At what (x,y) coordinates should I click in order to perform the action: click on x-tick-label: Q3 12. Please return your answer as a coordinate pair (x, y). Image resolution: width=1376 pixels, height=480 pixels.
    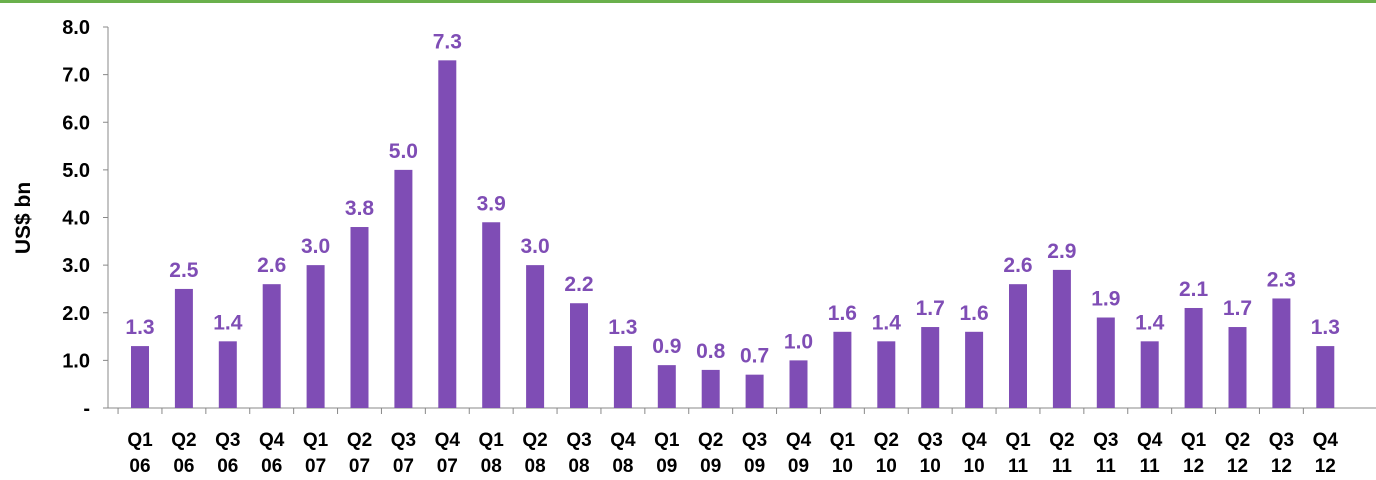
    Looking at the image, I should click on (1281, 453).